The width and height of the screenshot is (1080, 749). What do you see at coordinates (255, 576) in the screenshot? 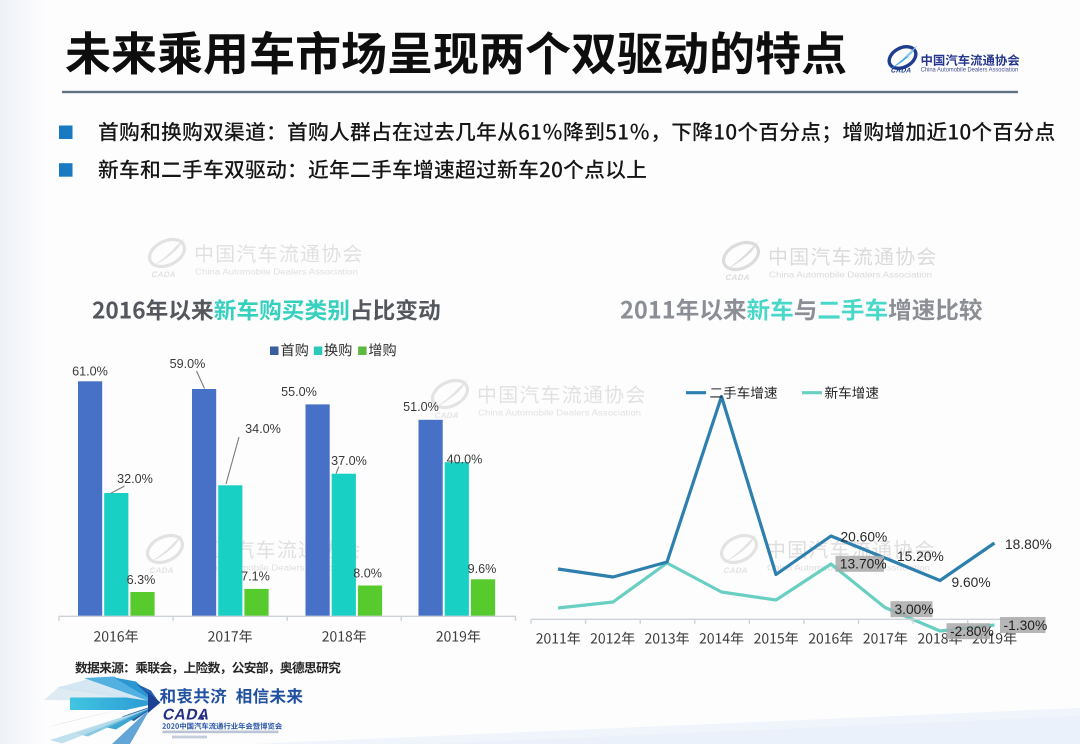
I see `svg-text: 7.1%` at bounding box center [255, 576].